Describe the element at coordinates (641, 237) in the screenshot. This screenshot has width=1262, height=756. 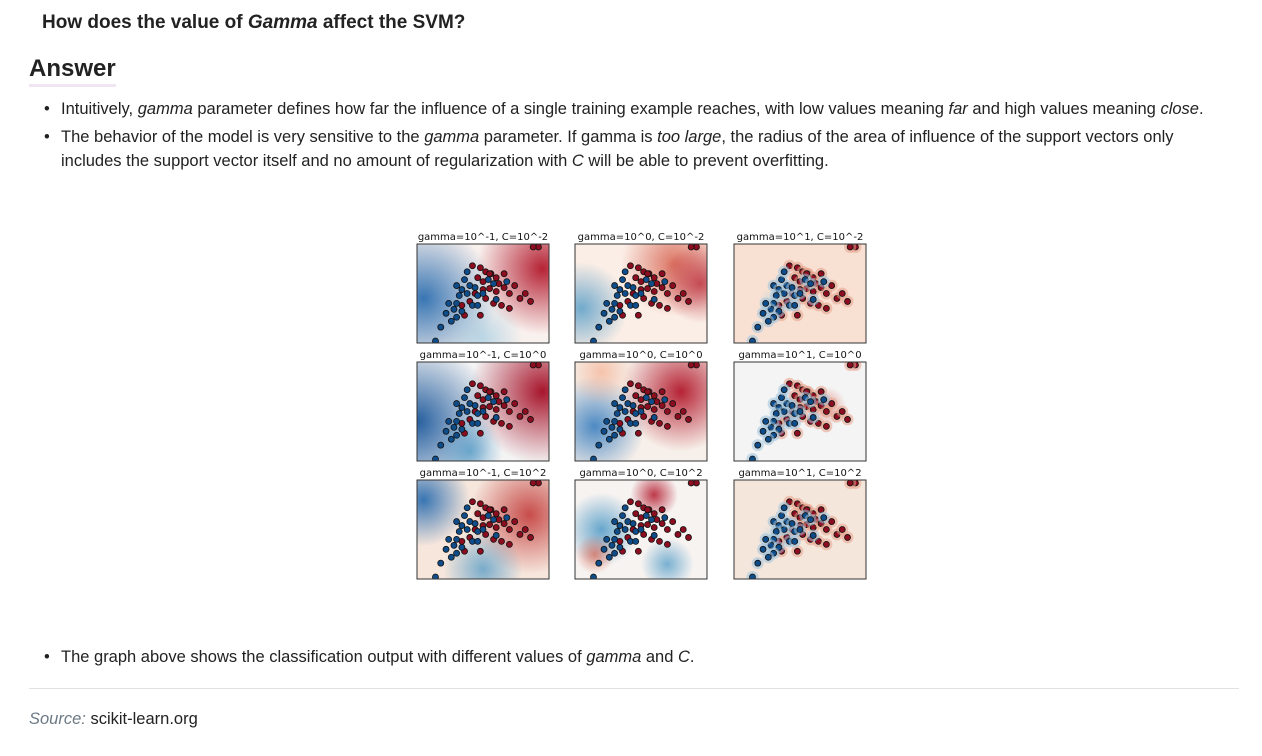
I see `panel-title: gamma=10^0, C=10^-2` at that location.